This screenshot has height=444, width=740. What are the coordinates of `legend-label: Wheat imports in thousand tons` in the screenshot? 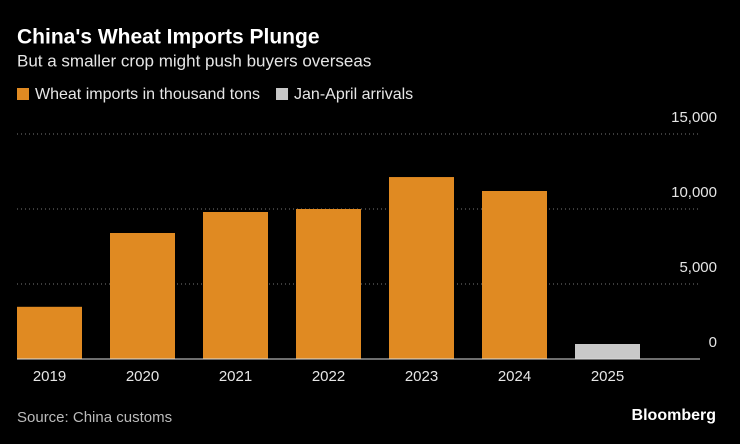 It's located at (147, 94).